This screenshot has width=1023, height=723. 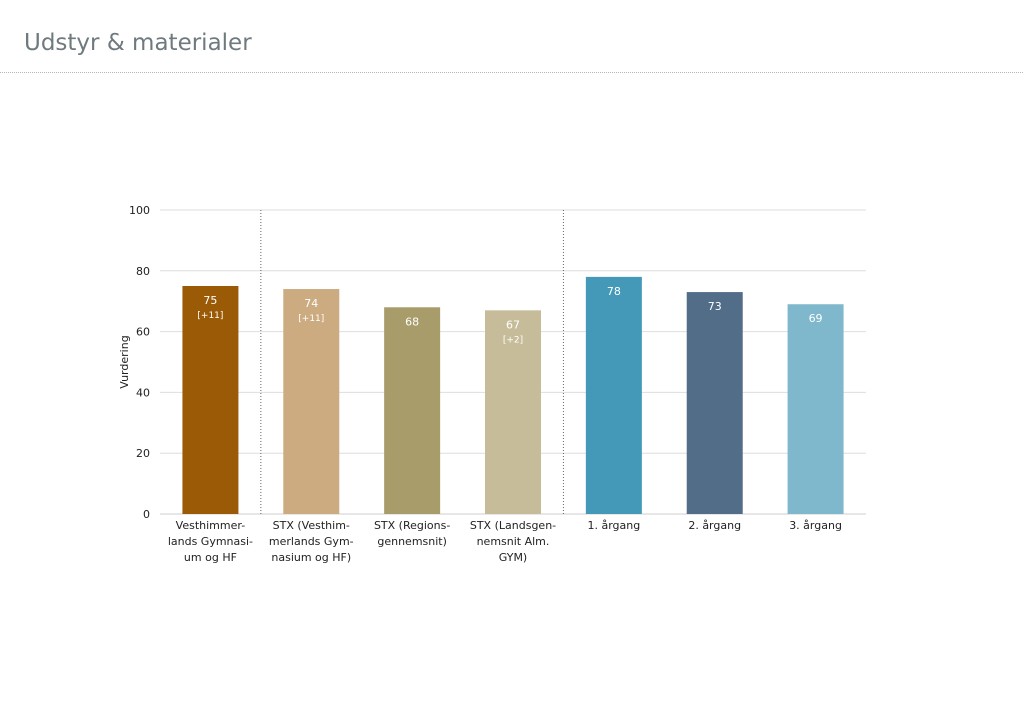 What do you see at coordinates (614, 291) in the screenshot?
I see `bar-value-label: 78` at bounding box center [614, 291].